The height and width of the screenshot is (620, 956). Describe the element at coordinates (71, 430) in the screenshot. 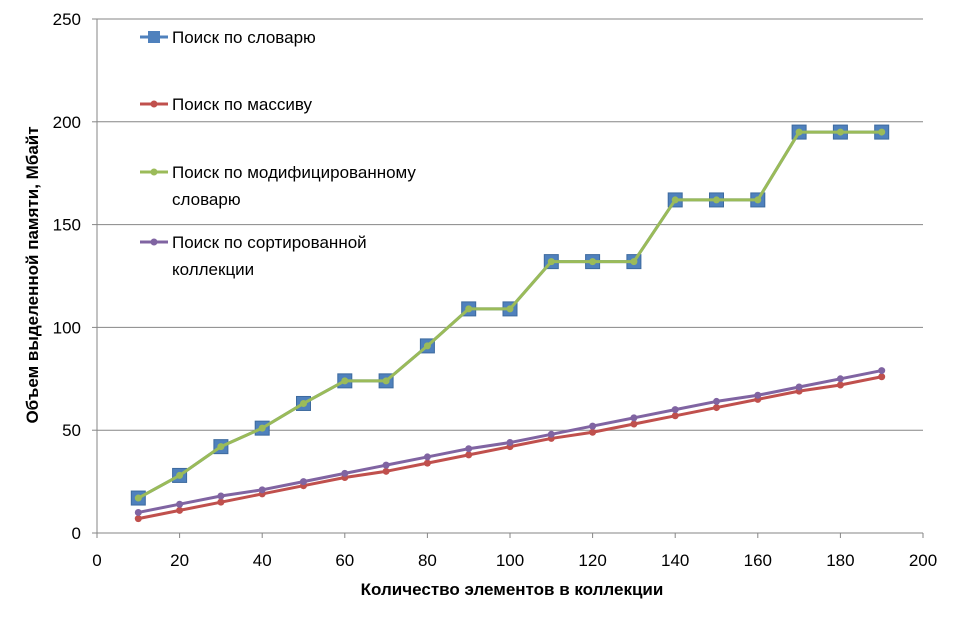

I see `y-tick-label: 50` at that location.